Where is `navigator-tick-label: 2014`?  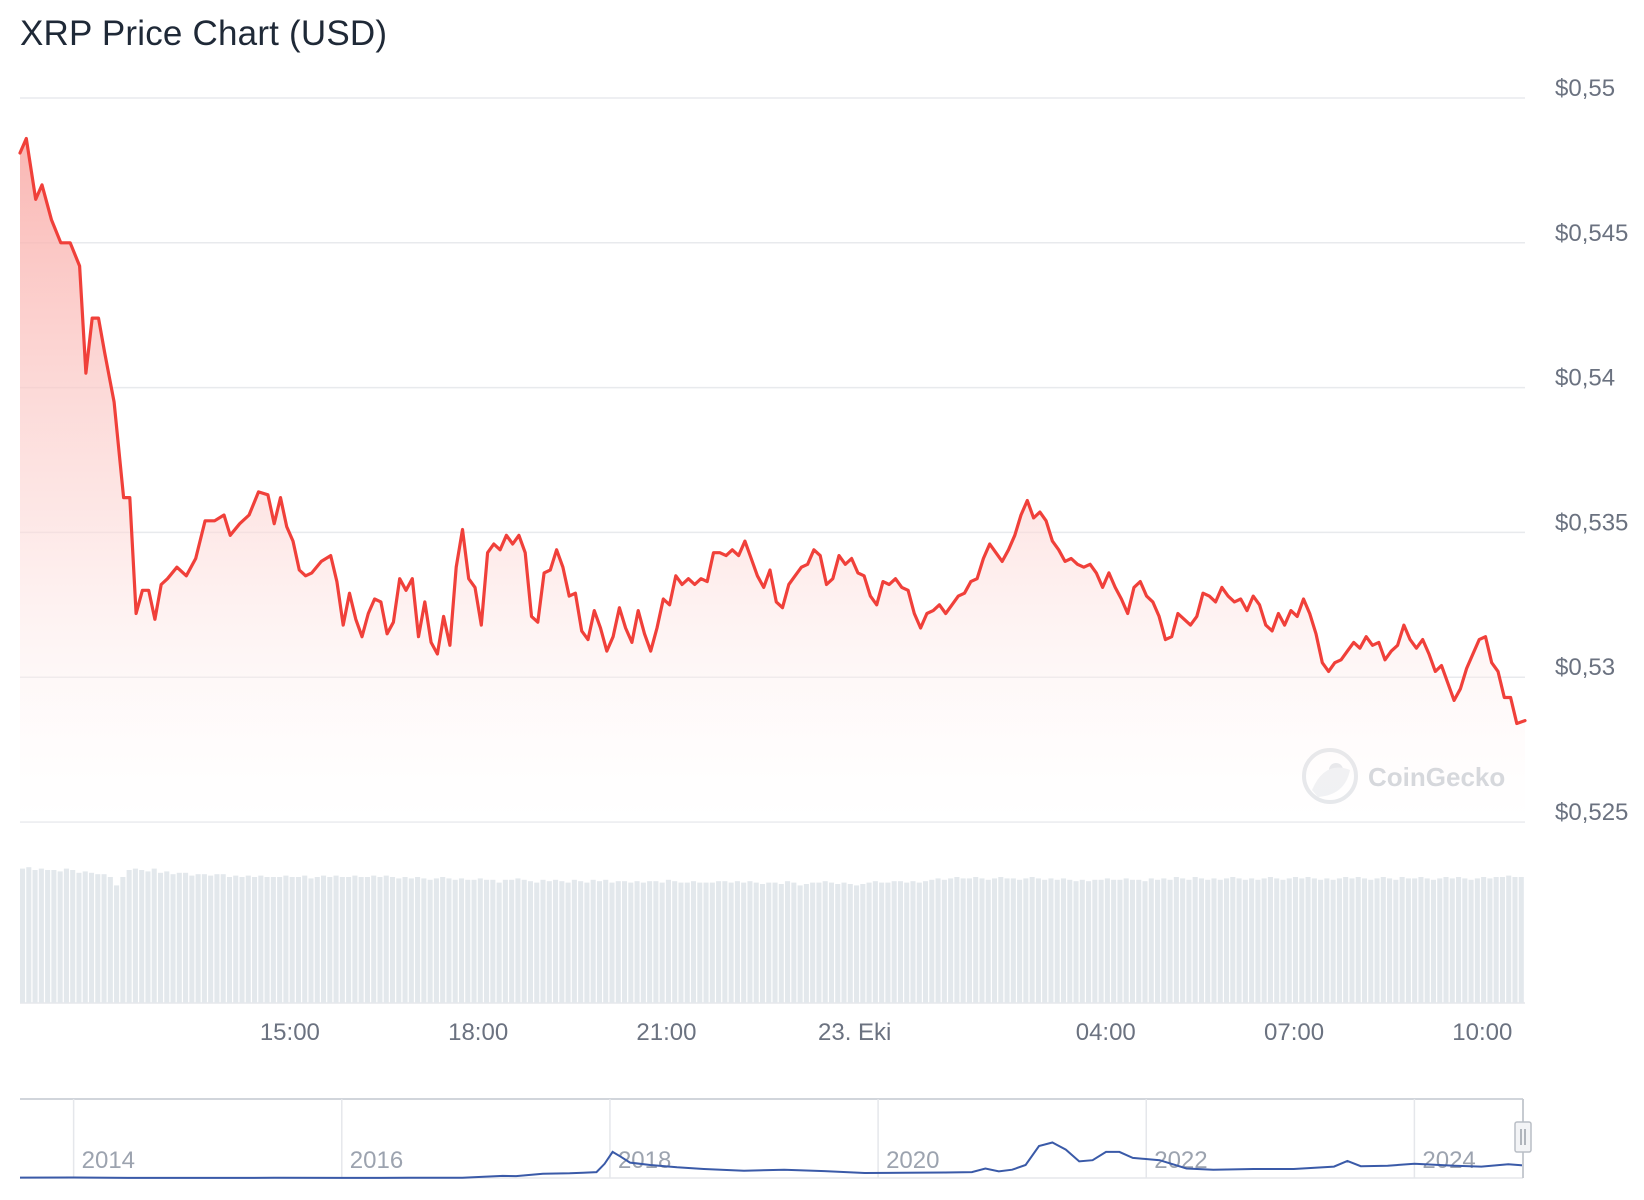 navigator-tick-label: 2014 is located at coordinates (108, 1160).